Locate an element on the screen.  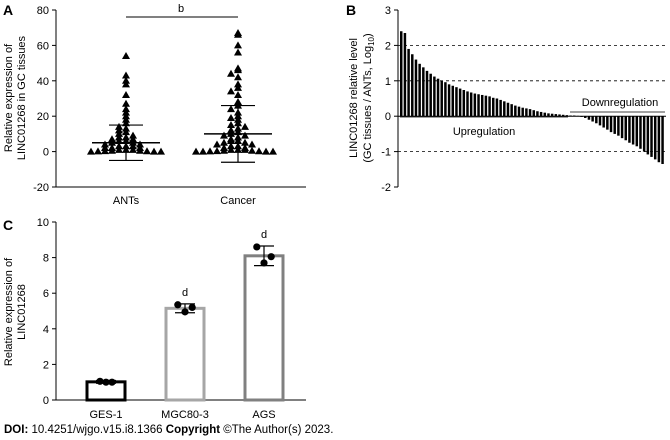
panel-a-y-tick-label: 80 is located at coordinates (43, 11).